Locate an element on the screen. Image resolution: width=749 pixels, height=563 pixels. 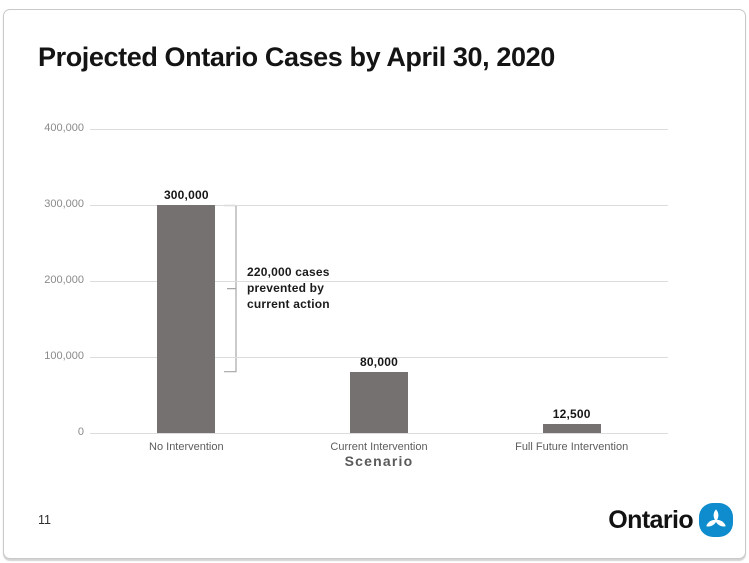
y-tick-label: 200,000 is located at coordinates (64, 280).